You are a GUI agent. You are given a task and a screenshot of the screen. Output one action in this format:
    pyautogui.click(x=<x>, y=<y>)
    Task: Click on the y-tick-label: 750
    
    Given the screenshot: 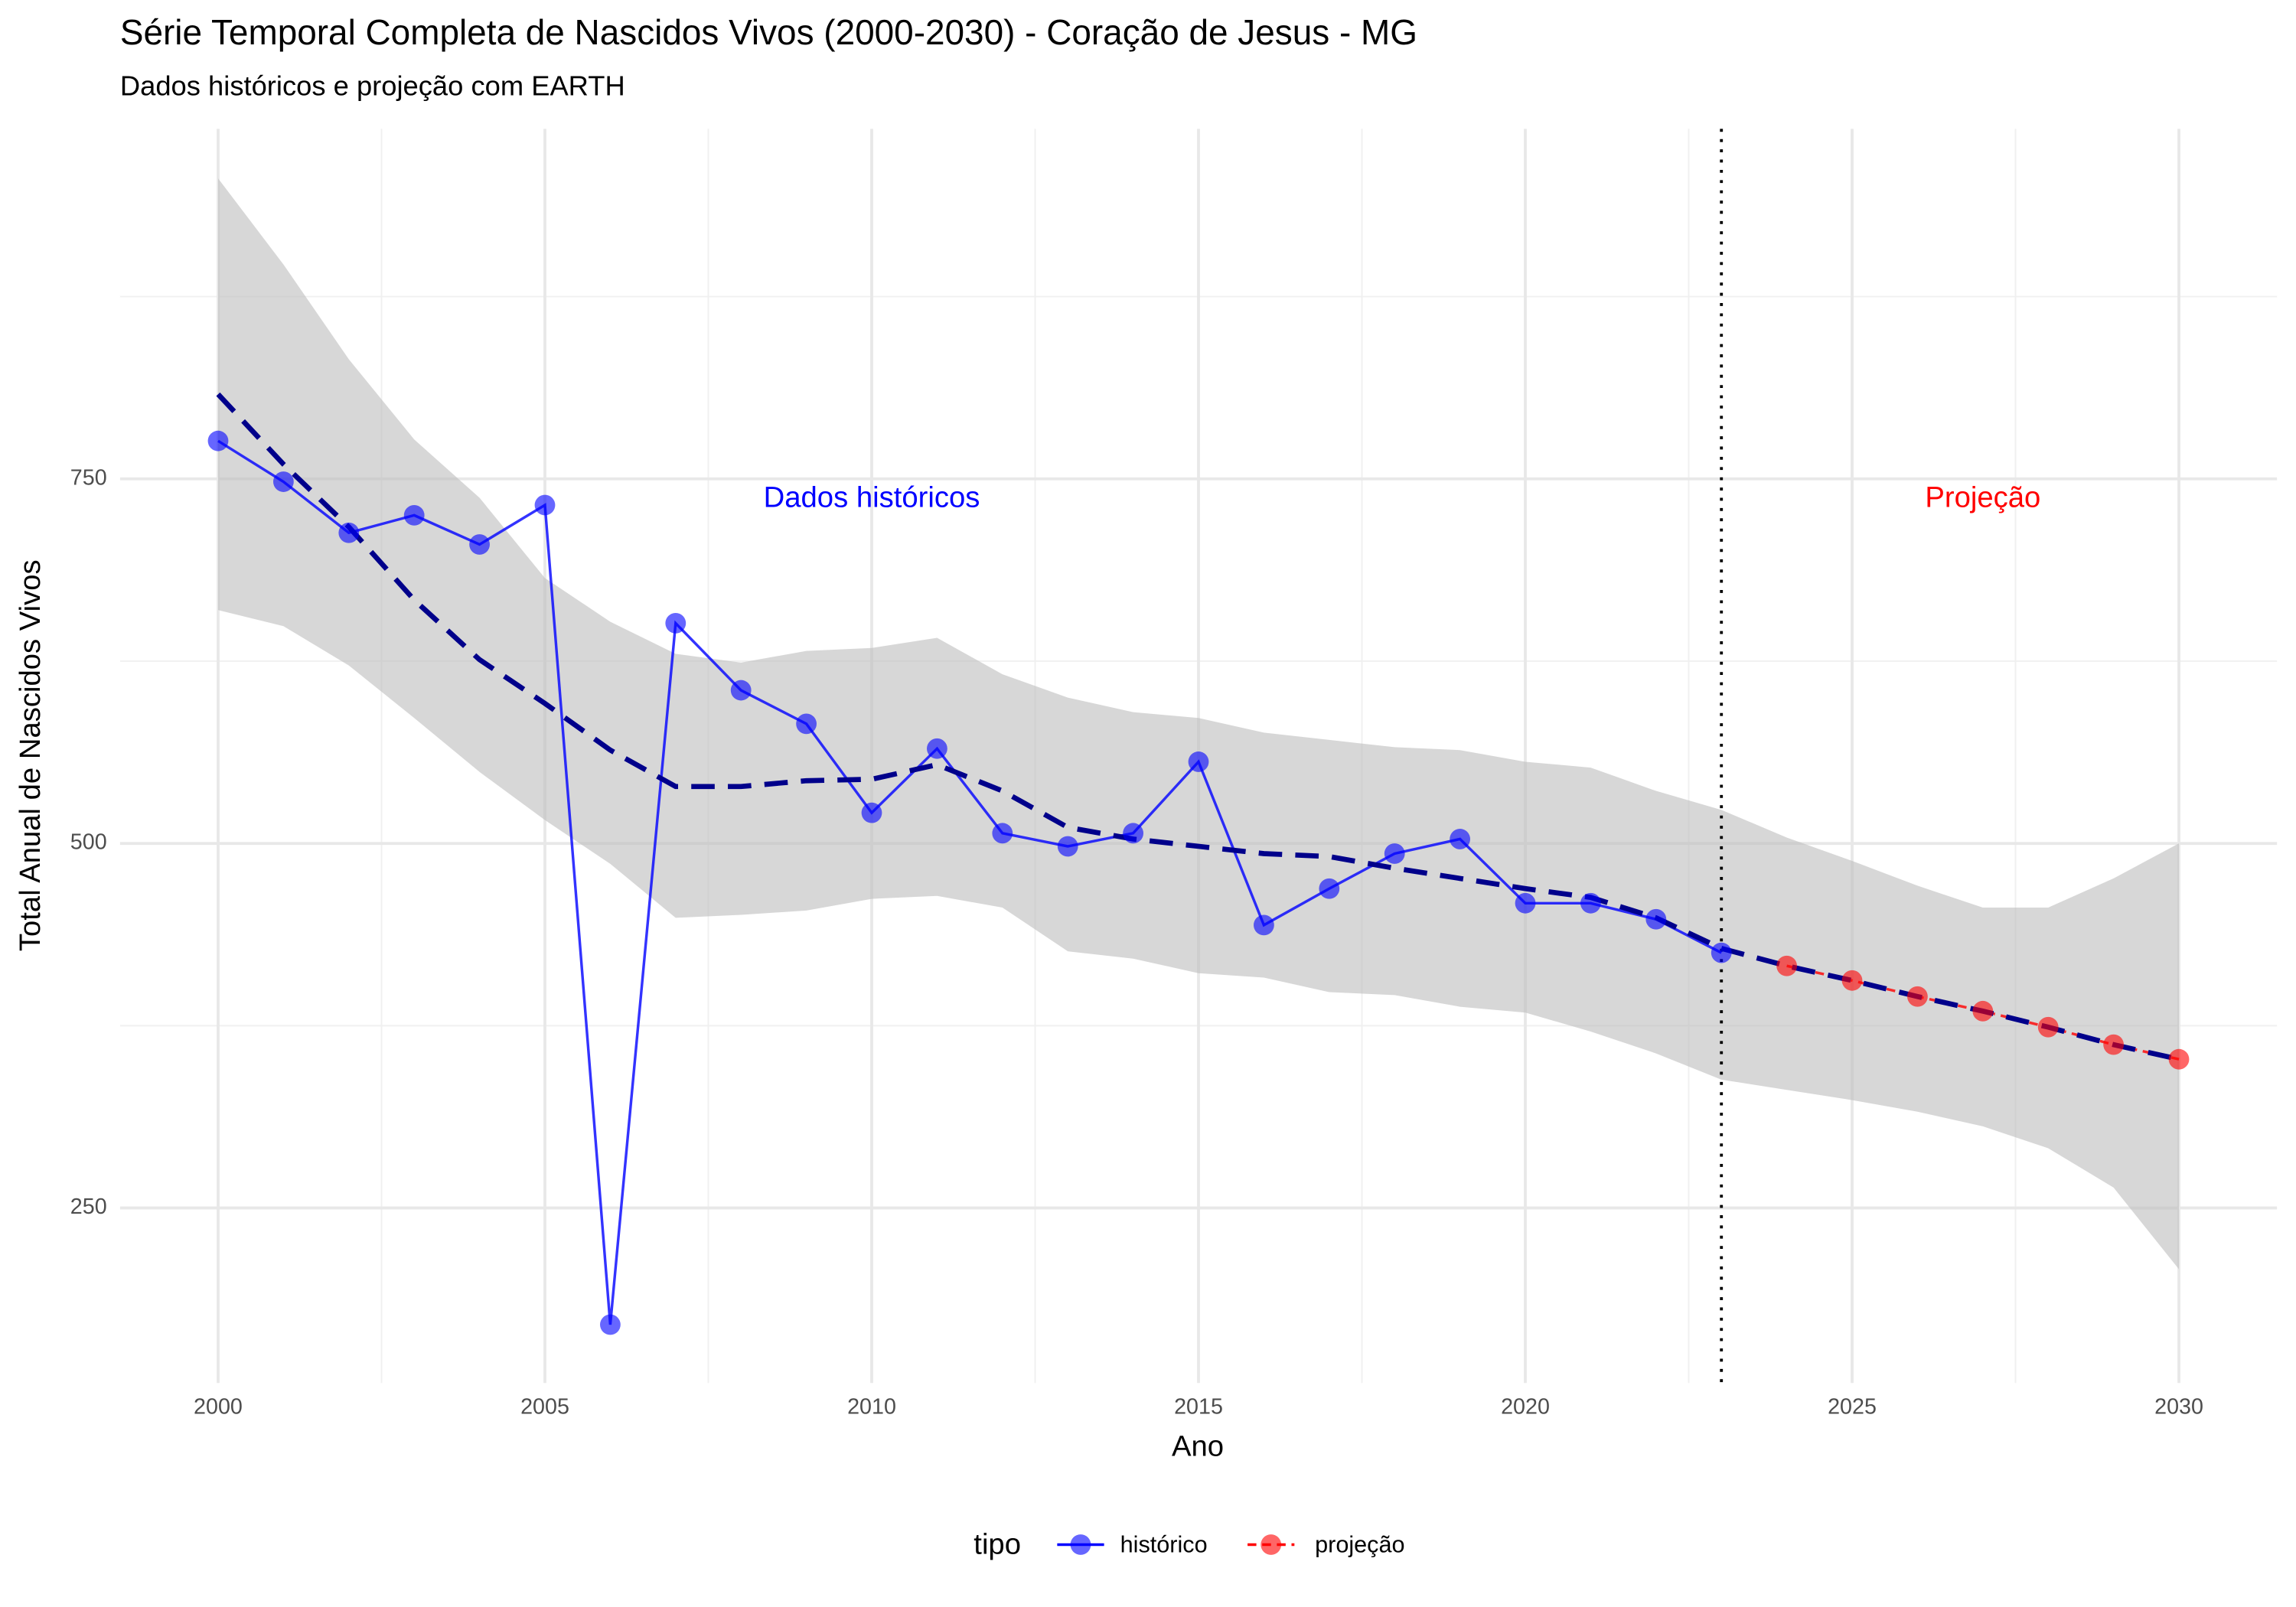 What is the action you would take?
    pyautogui.click(x=88, y=477)
    